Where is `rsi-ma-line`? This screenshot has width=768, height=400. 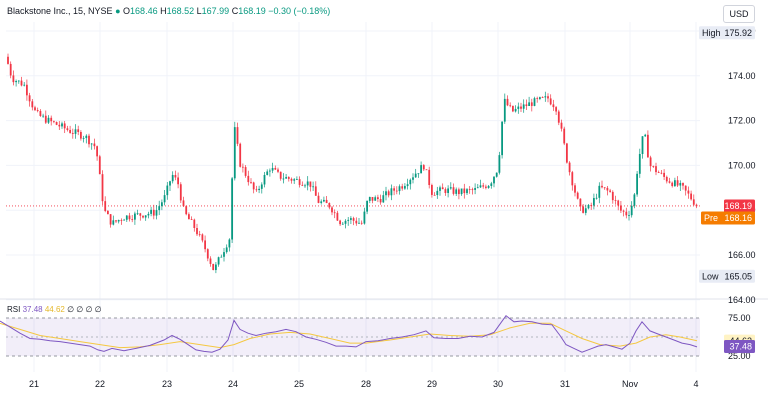
rsi-ma-line is located at coordinates (349, 335).